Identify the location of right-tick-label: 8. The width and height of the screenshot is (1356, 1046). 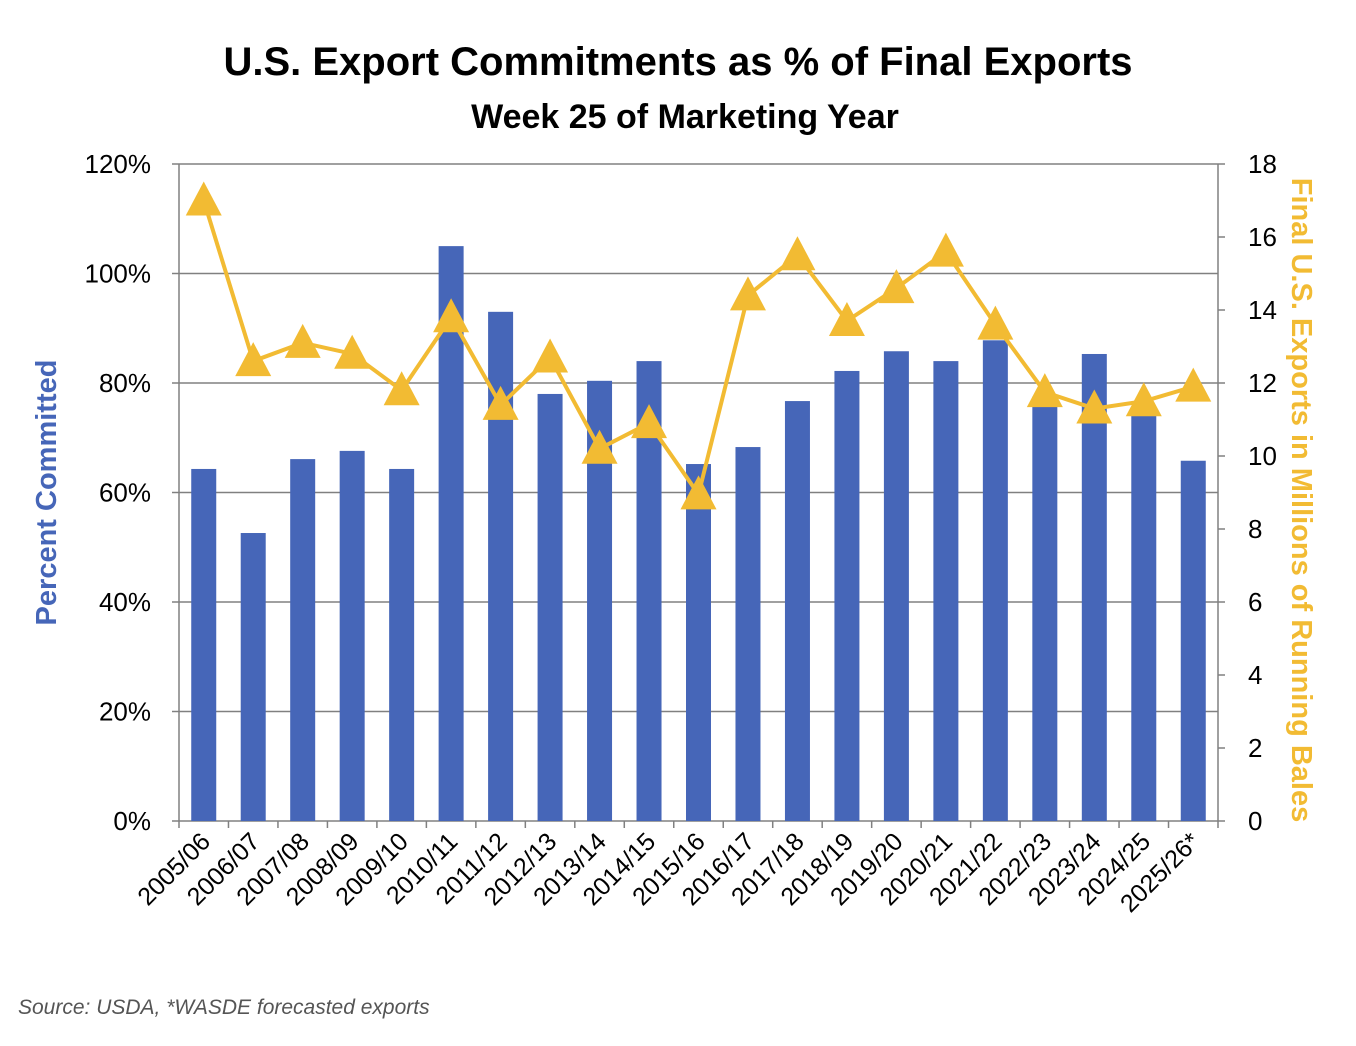
(1255, 529).